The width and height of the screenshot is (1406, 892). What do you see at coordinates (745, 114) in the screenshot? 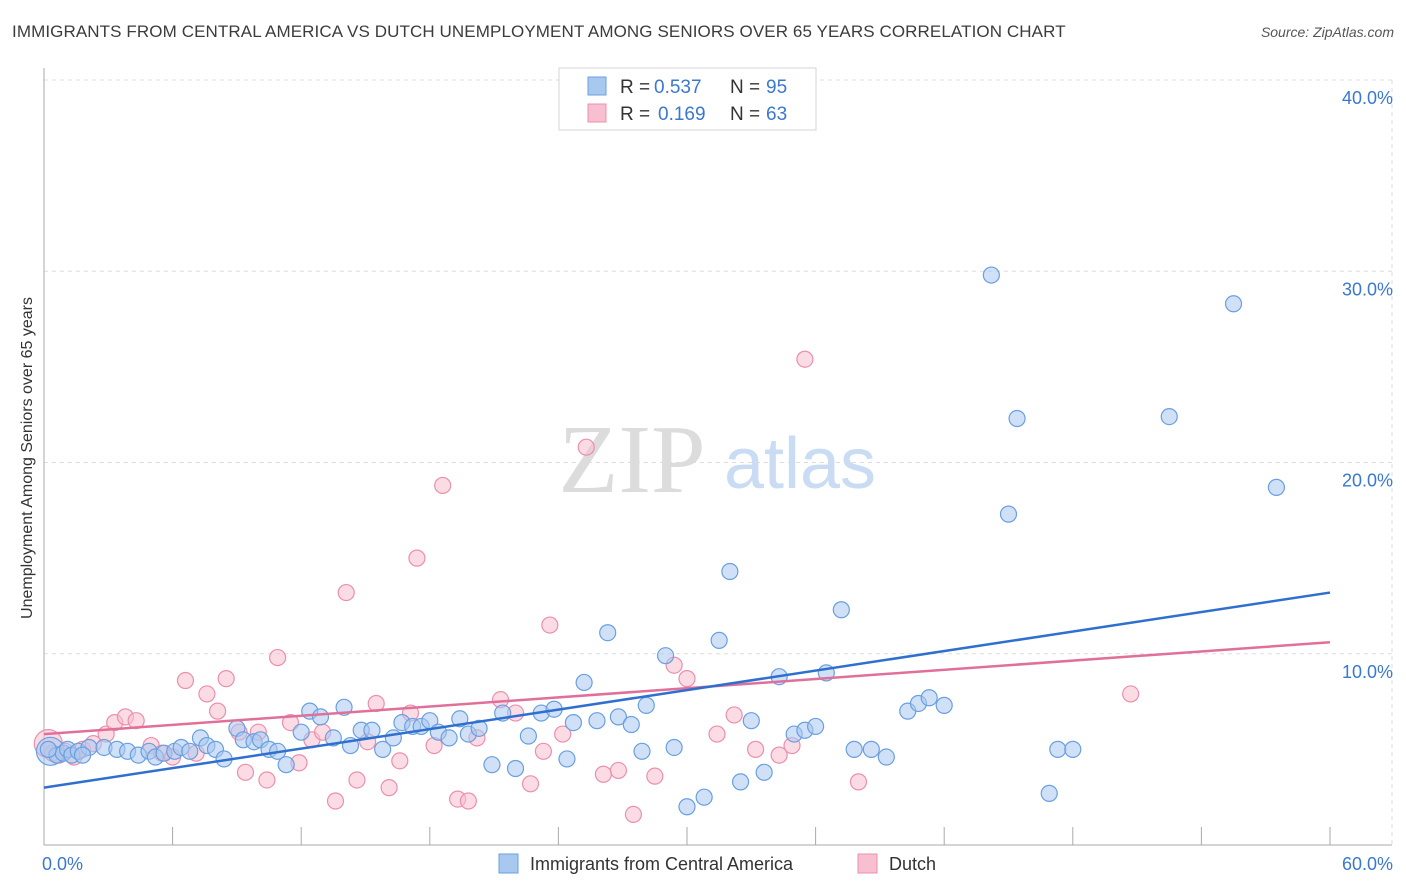
I see `legend-n-label-2: N =` at bounding box center [745, 114].